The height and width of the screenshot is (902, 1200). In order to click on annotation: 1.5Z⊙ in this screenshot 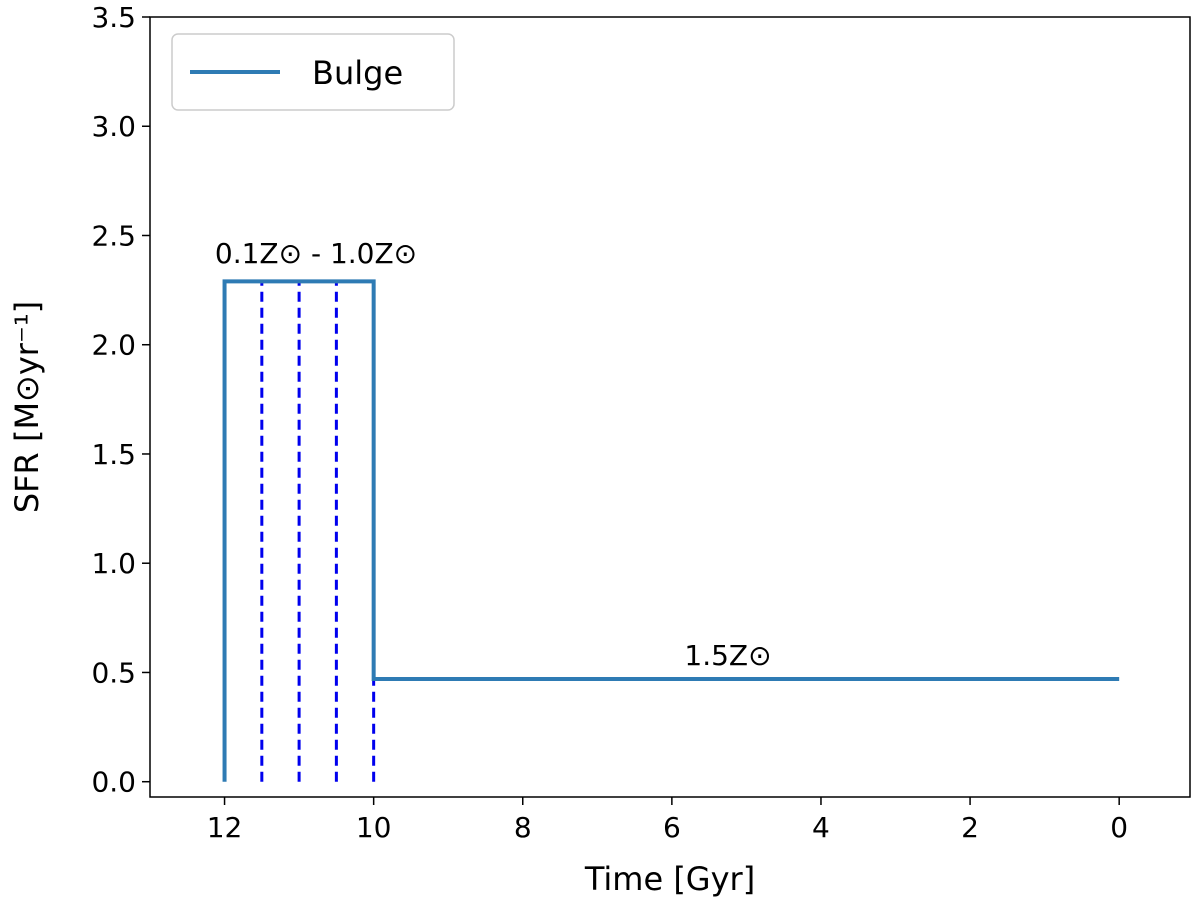, I will do `click(727, 655)`.